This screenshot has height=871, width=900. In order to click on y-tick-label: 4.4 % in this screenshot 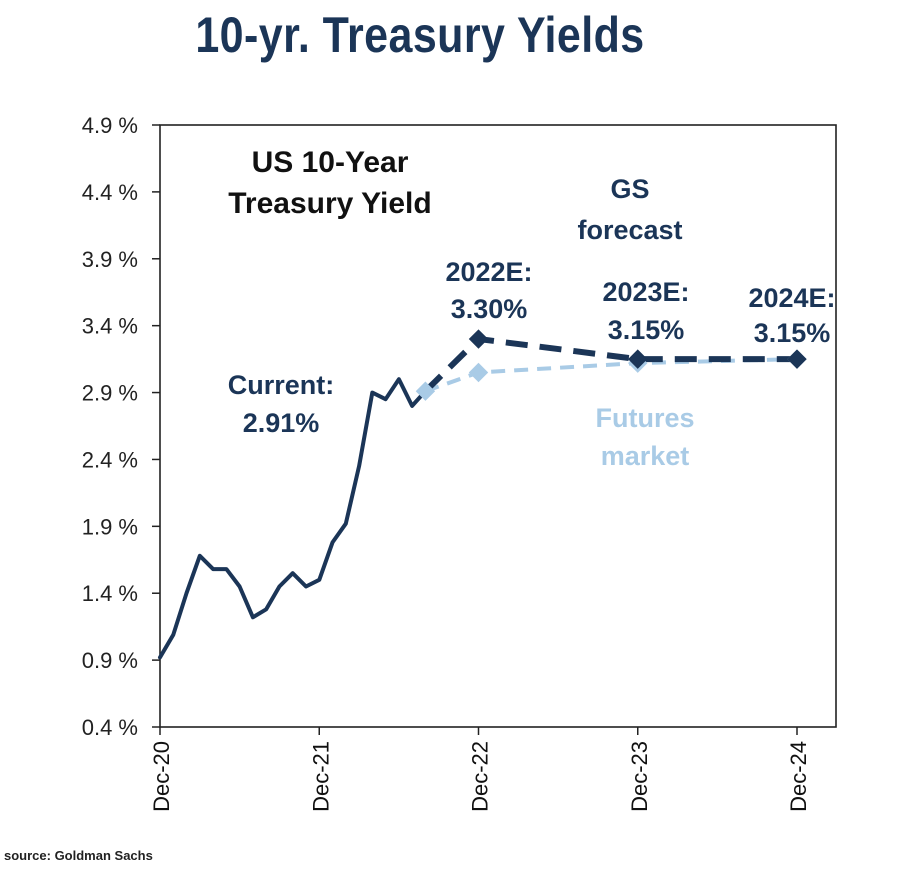, I will do `click(110, 192)`.